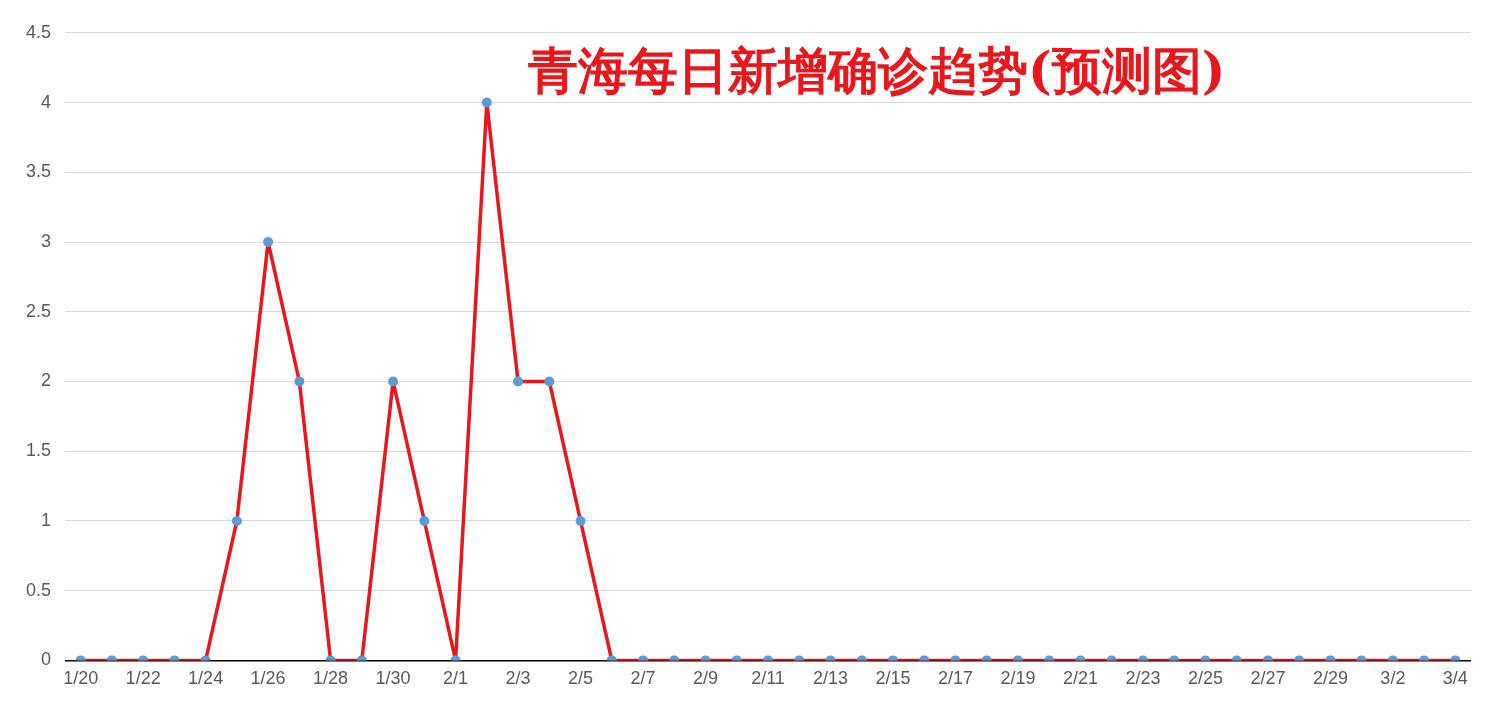 This screenshot has width=1499, height=710. What do you see at coordinates (1018, 678) in the screenshot?
I see `x-tick-label: 2/19` at bounding box center [1018, 678].